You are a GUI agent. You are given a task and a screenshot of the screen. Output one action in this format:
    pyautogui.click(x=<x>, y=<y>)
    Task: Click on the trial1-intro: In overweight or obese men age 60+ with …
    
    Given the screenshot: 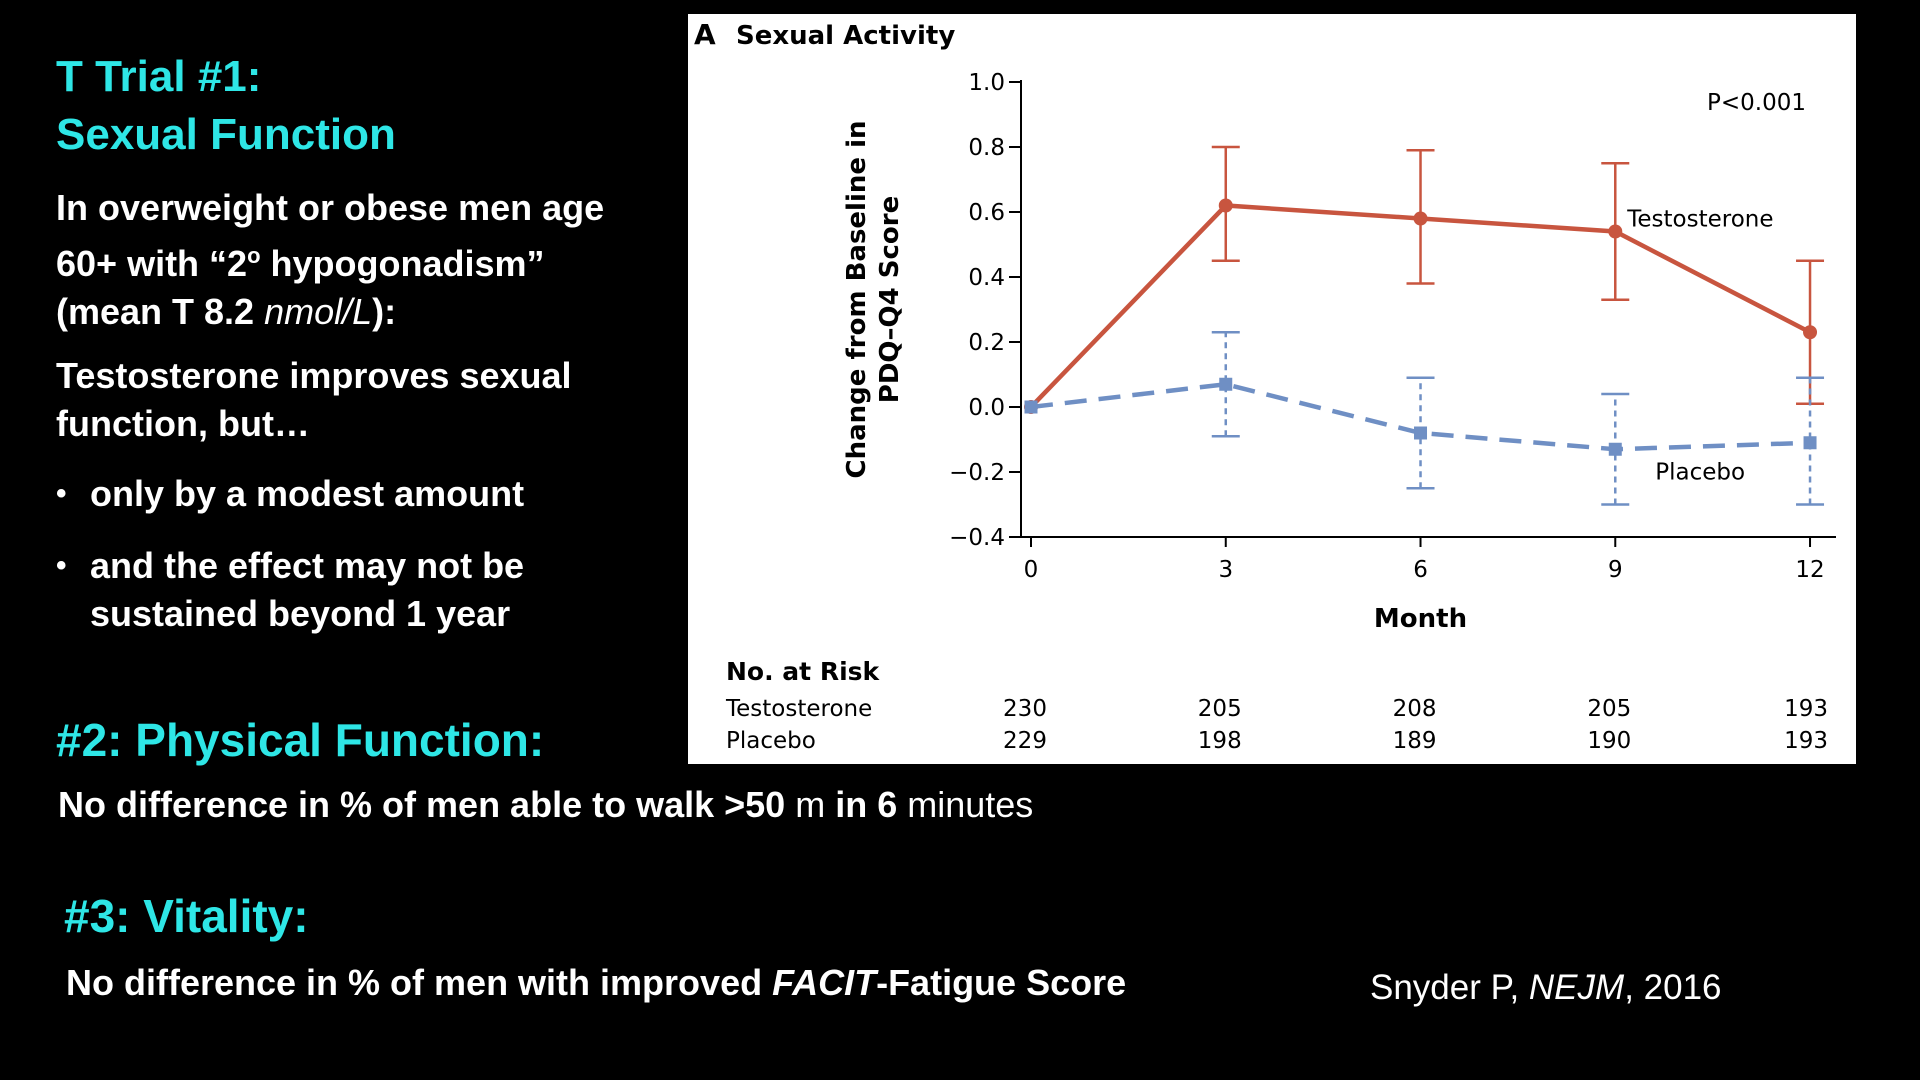 What is the action you would take?
    pyautogui.click(x=366, y=260)
    